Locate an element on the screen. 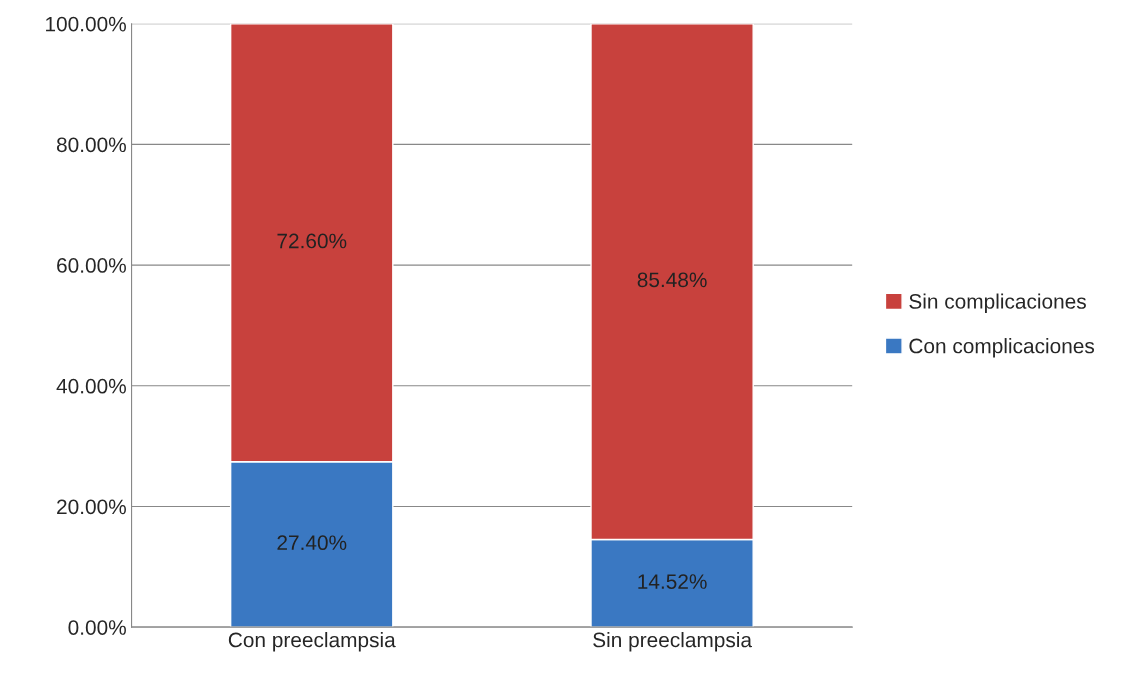 The image size is (1144, 678). y-tick-label: 100.00% is located at coordinates (86, 24).